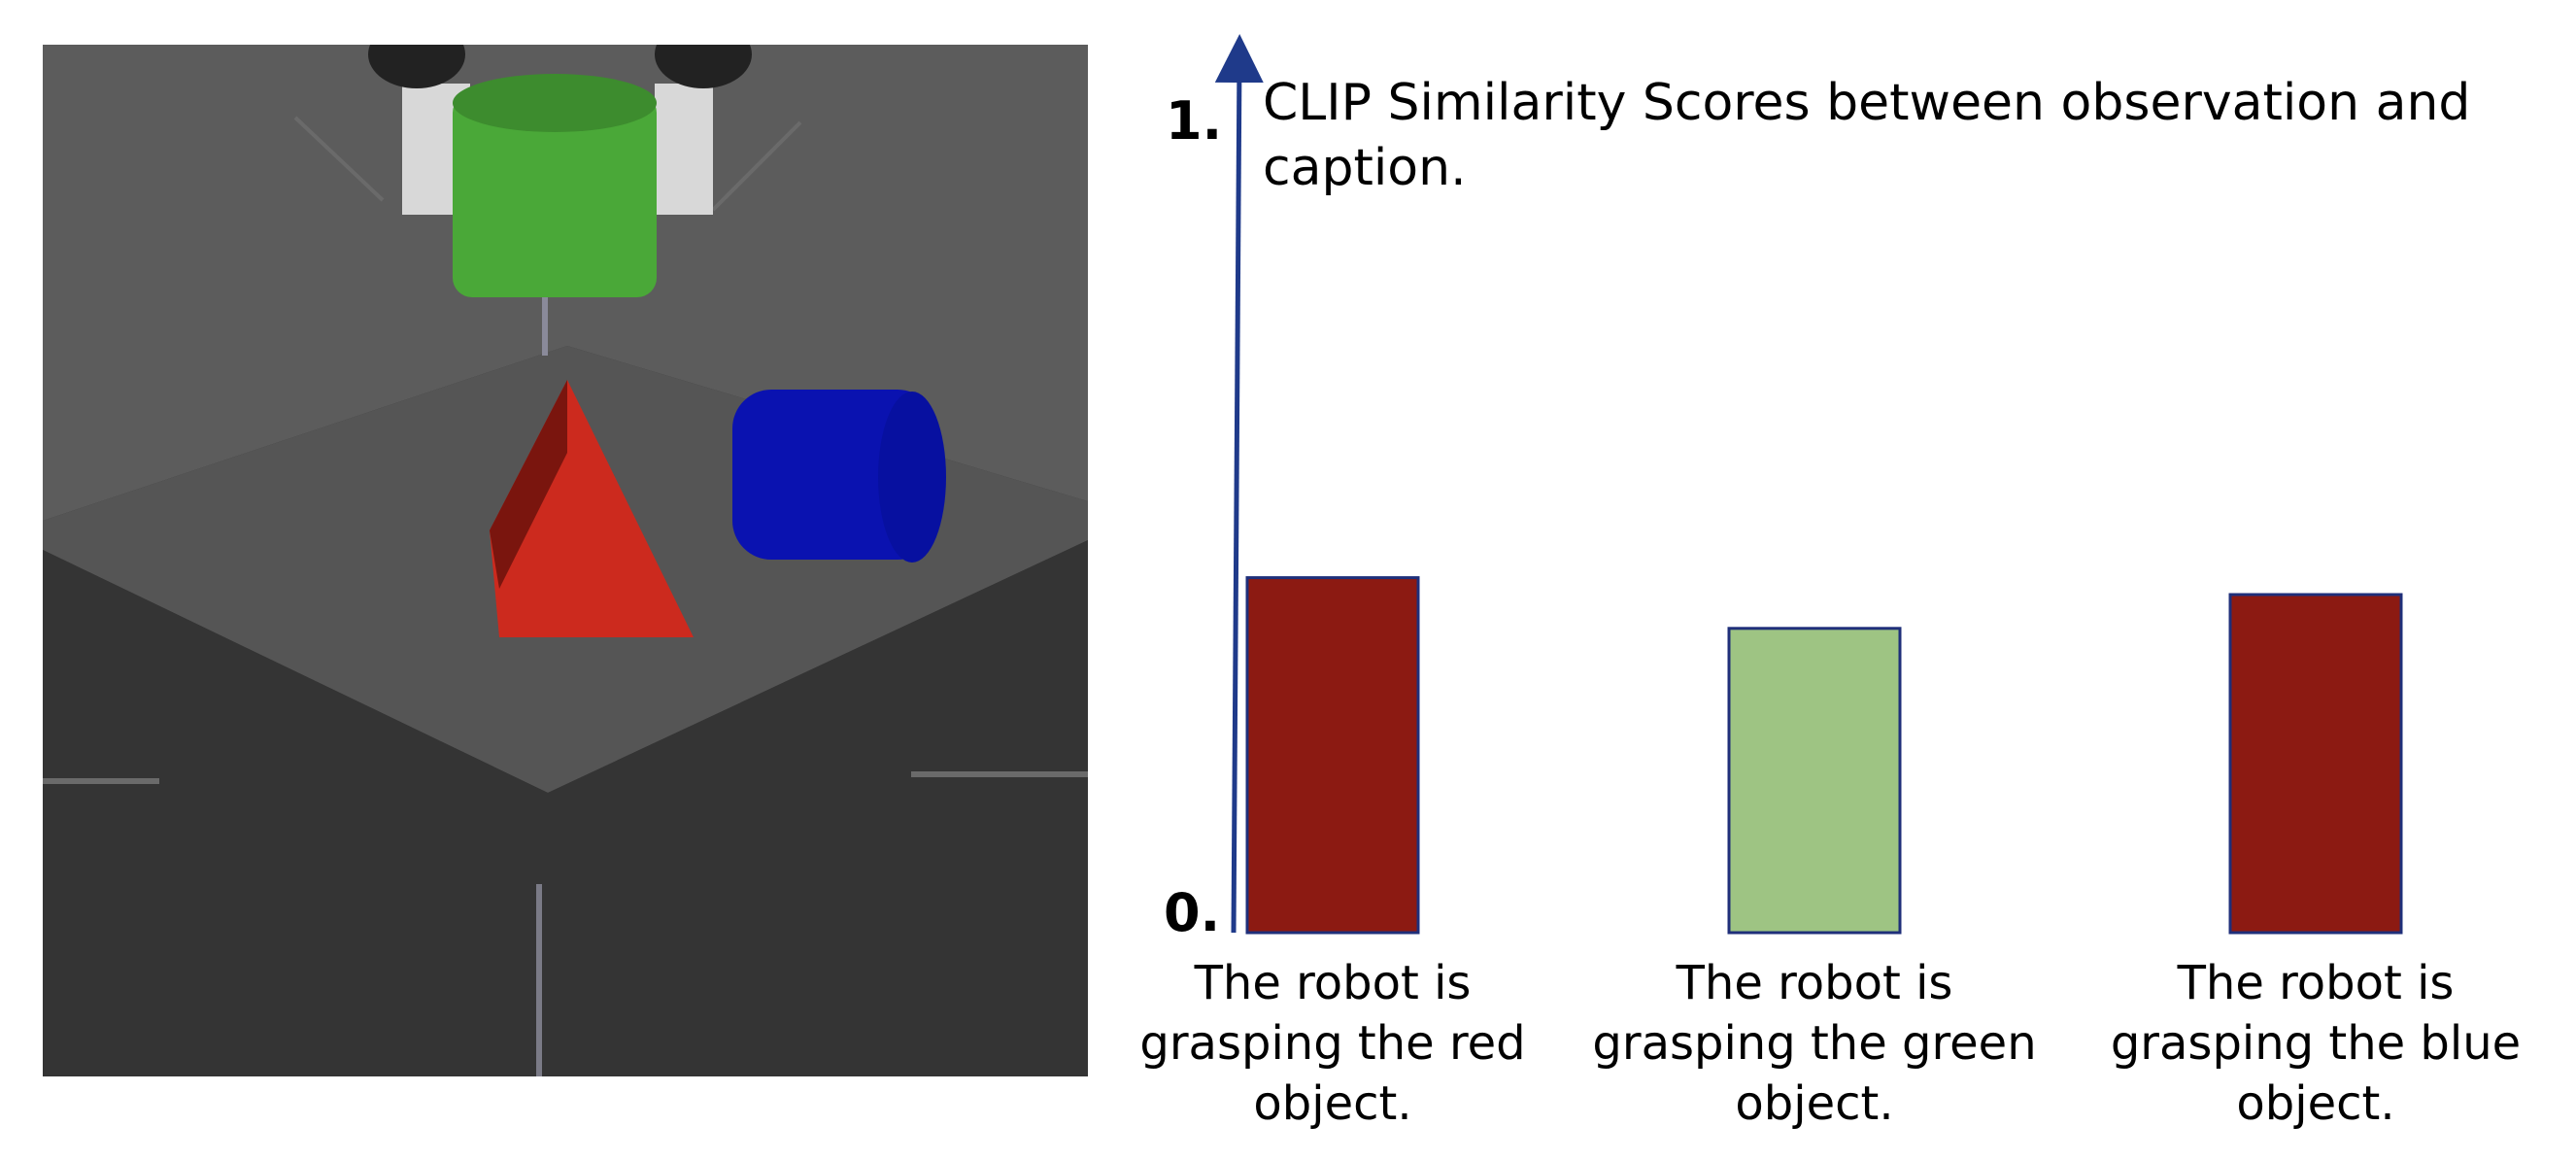 The height and width of the screenshot is (1160, 2576). I want to click on category-label-0-line-0: The robot is, so click(1333, 983).